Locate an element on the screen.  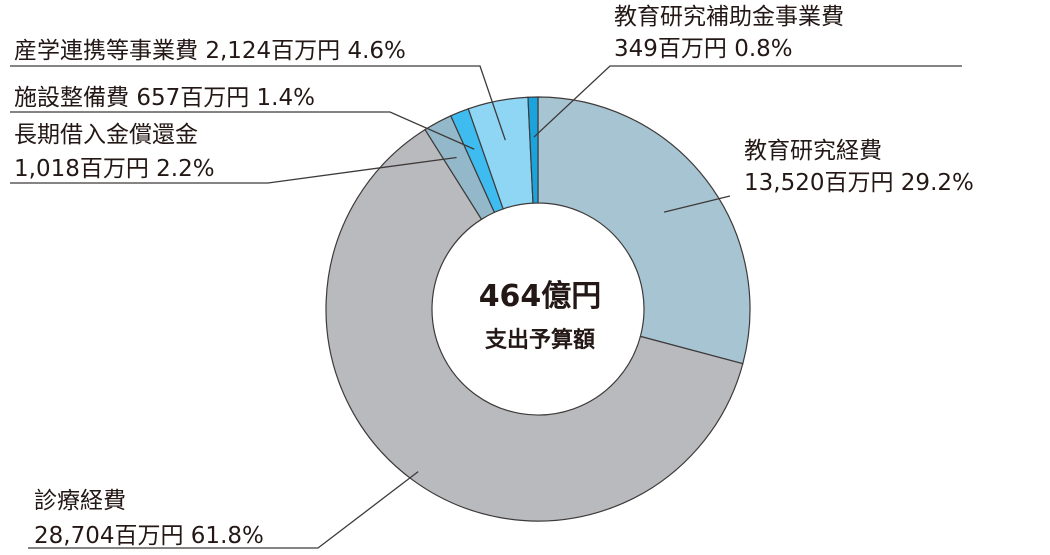
percent-kyoiku-kenkyu: 29.2% is located at coordinates (937, 183).